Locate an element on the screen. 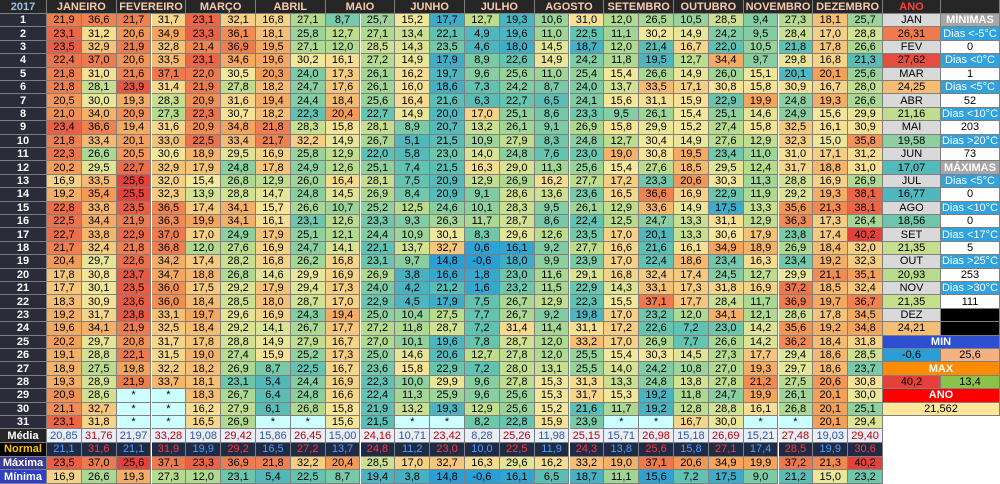  temperature-cell: 19,7 is located at coordinates (831, 302).